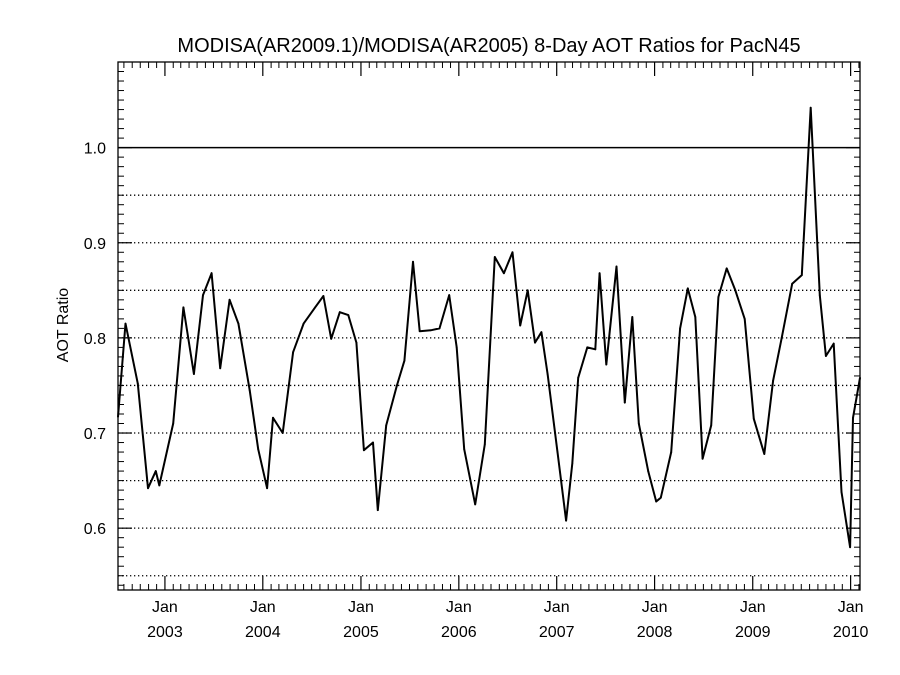  Describe the element at coordinates (95, 529) in the screenshot. I see `y-tick-label: 0.6` at that location.